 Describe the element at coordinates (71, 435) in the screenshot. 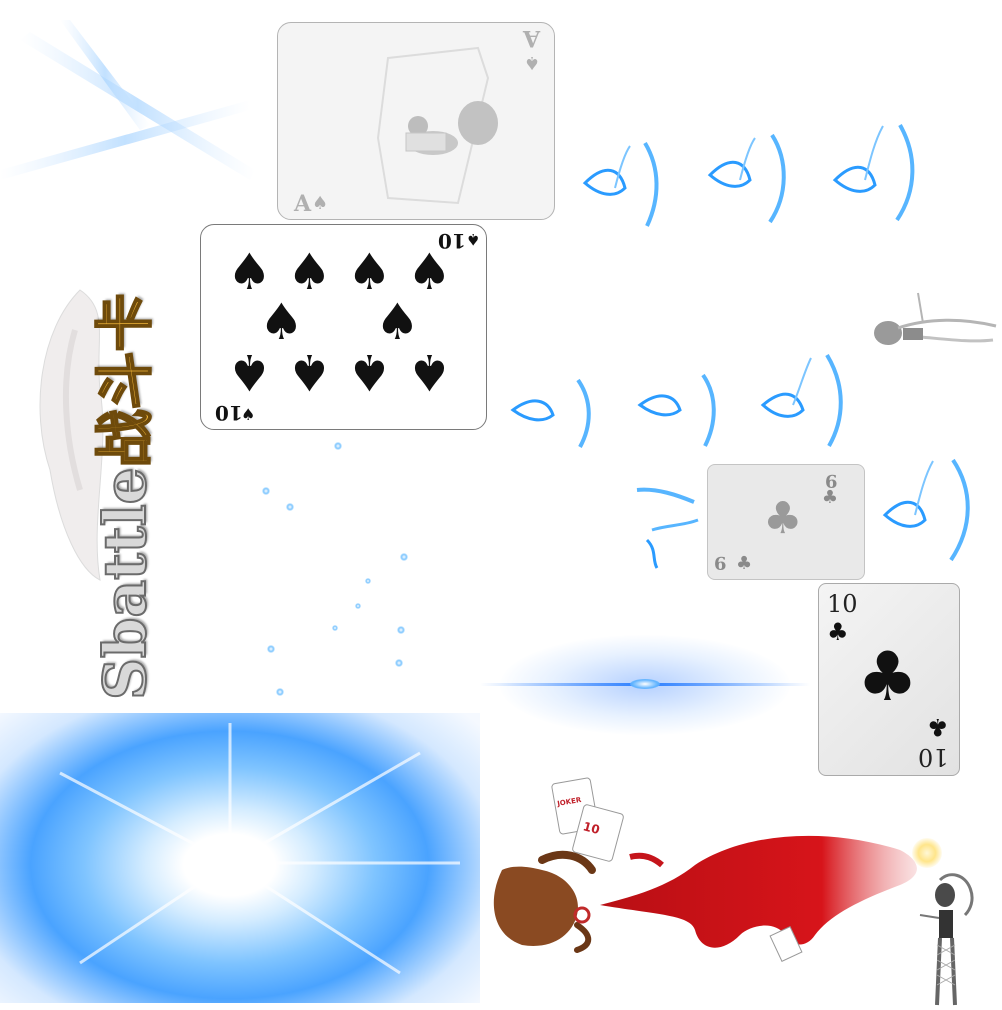

I see `faded-figure-silhouette` at that location.